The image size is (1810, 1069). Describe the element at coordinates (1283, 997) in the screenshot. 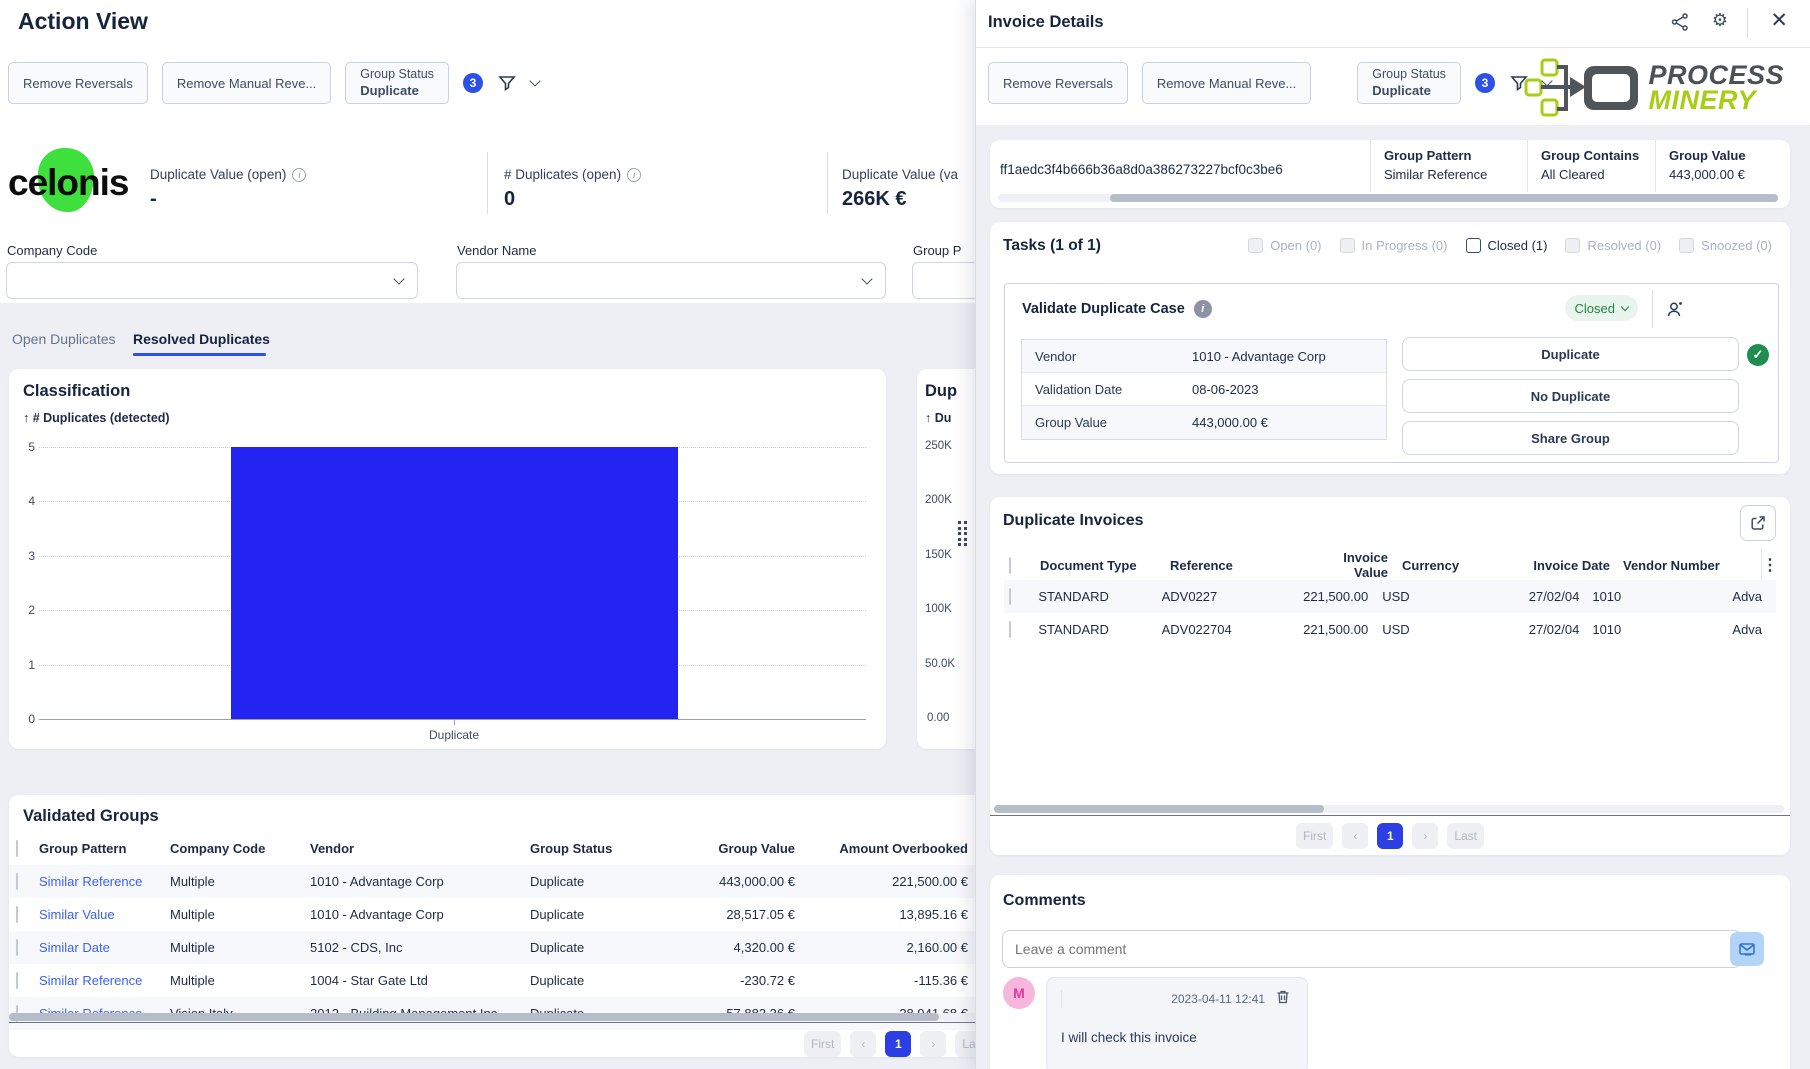

I see `trash-icon` at that location.